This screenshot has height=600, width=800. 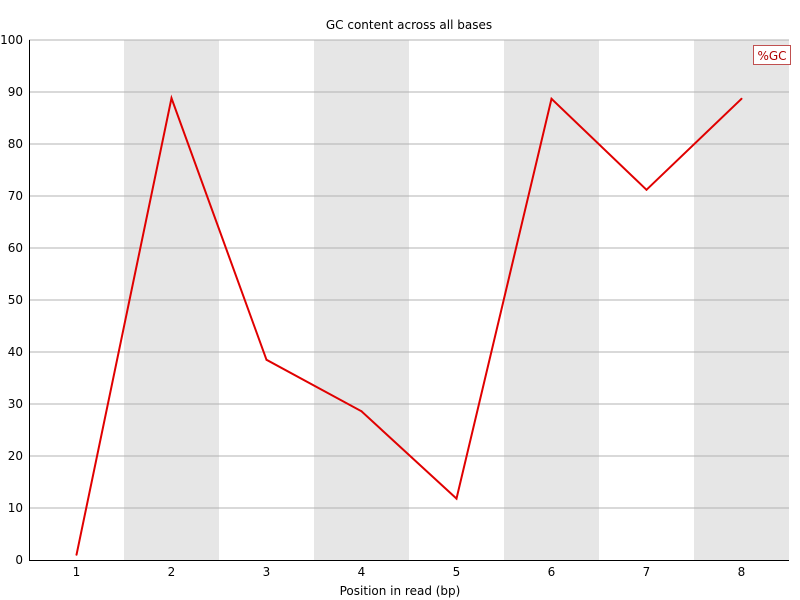 What do you see at coordinates (457, 572) in the screenshot?
I see `x-tick-label-5: 5` at bounding box center [457, 572].